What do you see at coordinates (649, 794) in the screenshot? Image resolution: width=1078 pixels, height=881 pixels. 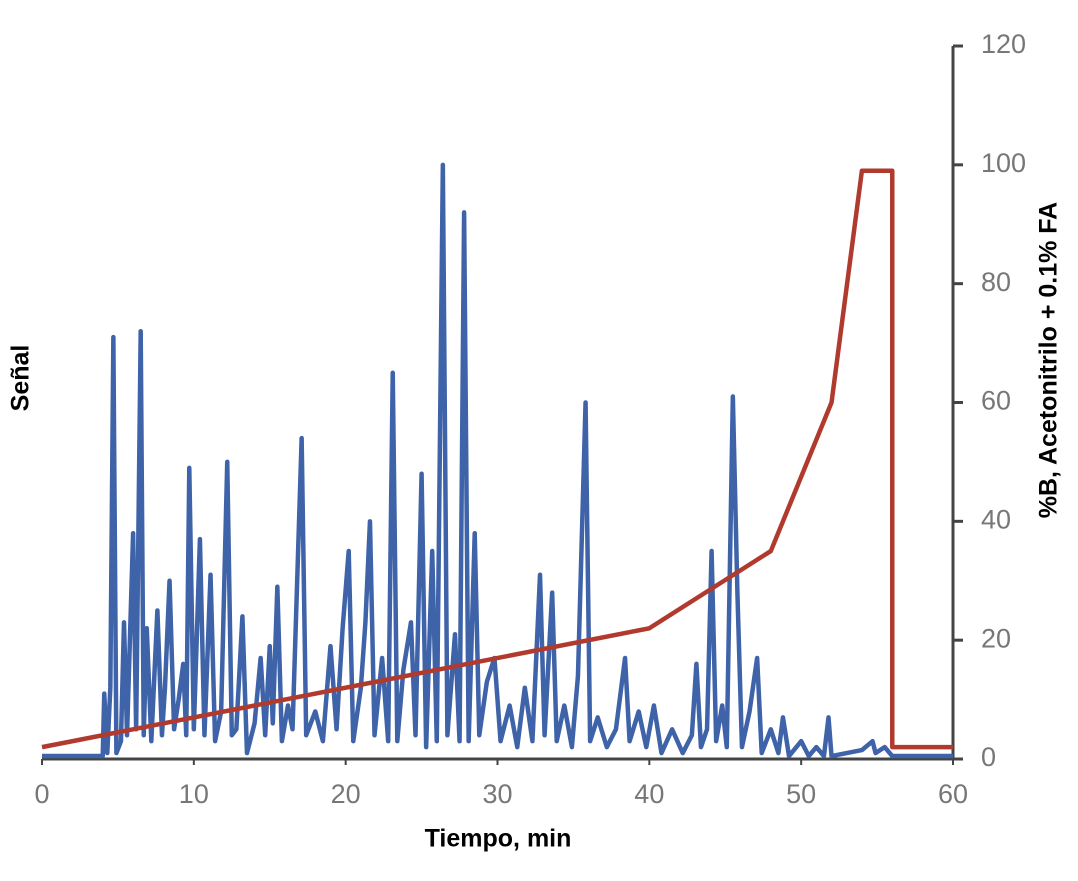 I see `x-tick-label: 40` at bounding box center [649, 794].